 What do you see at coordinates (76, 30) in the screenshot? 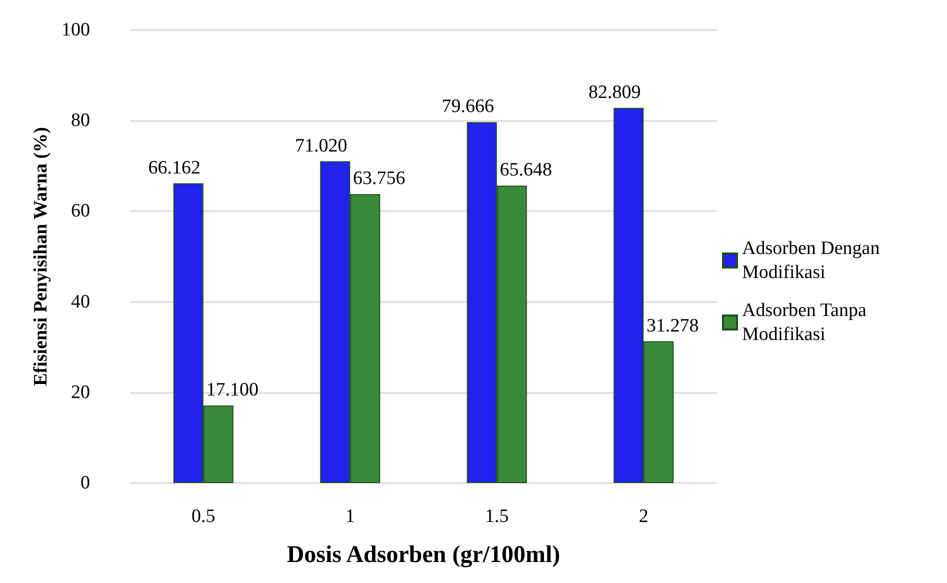
I see `y-tick-label: 100` at bounding box center [76, 30].